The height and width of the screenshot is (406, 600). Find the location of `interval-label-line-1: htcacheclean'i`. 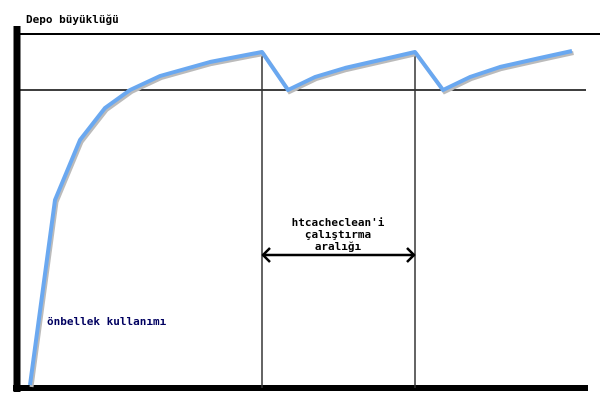

interval-label-line-1: htcacheclean'i is located at coordinates (338, 222).